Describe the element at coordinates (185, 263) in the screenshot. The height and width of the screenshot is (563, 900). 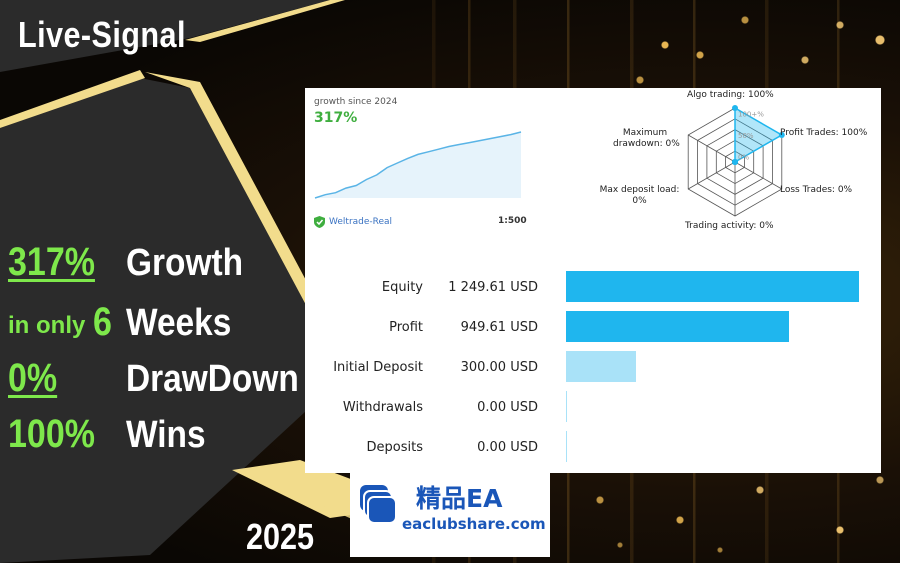
I see `stat-growth-label: Growth` at that location.